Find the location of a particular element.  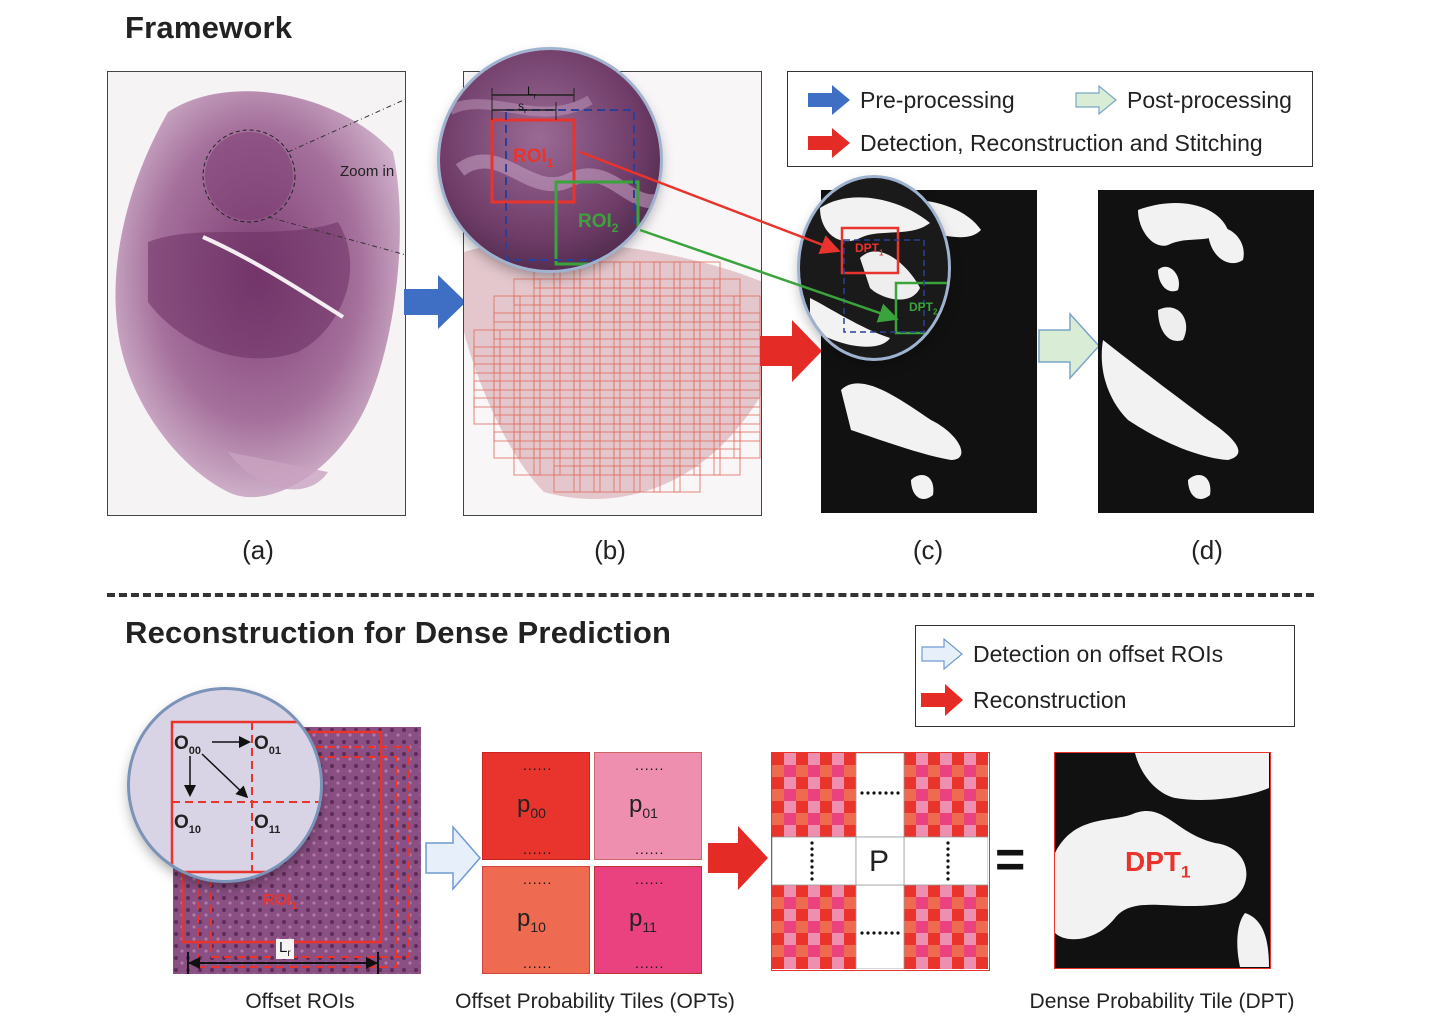

section-divider is located at coordinates (710, 595).